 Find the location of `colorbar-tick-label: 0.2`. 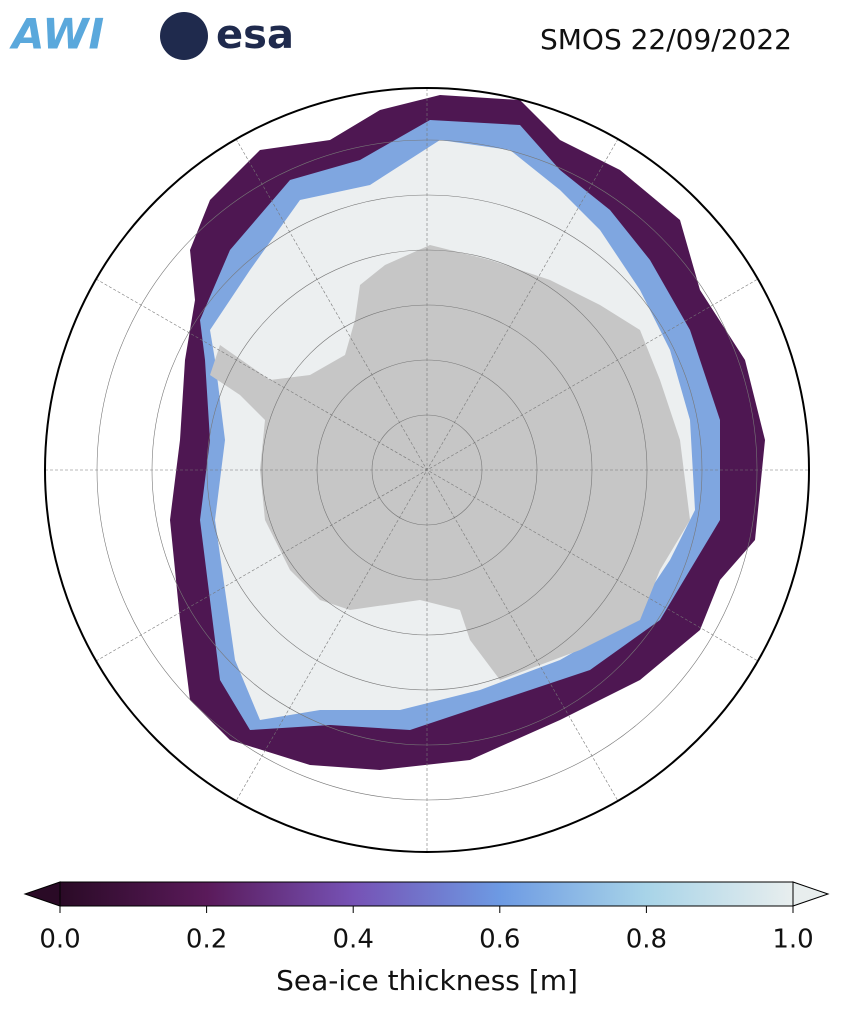

colorbar-tick-label: 0.2 is located at coordinates (206, 940).